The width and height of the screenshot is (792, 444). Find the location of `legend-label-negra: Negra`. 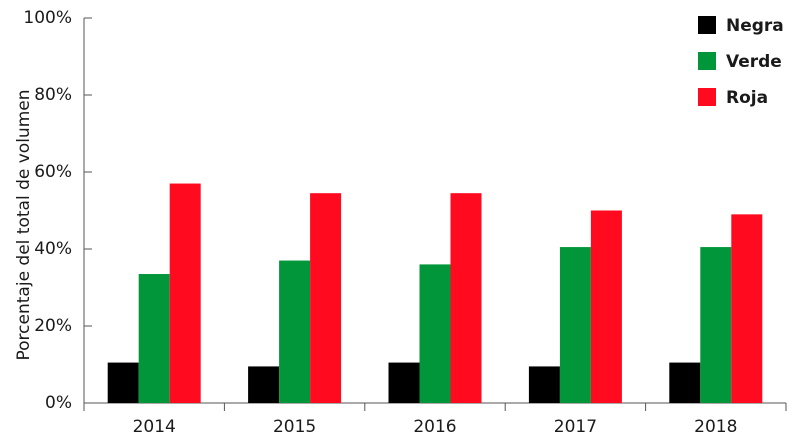

legend-label-negra: Negra is located at coordinates (755, 26).